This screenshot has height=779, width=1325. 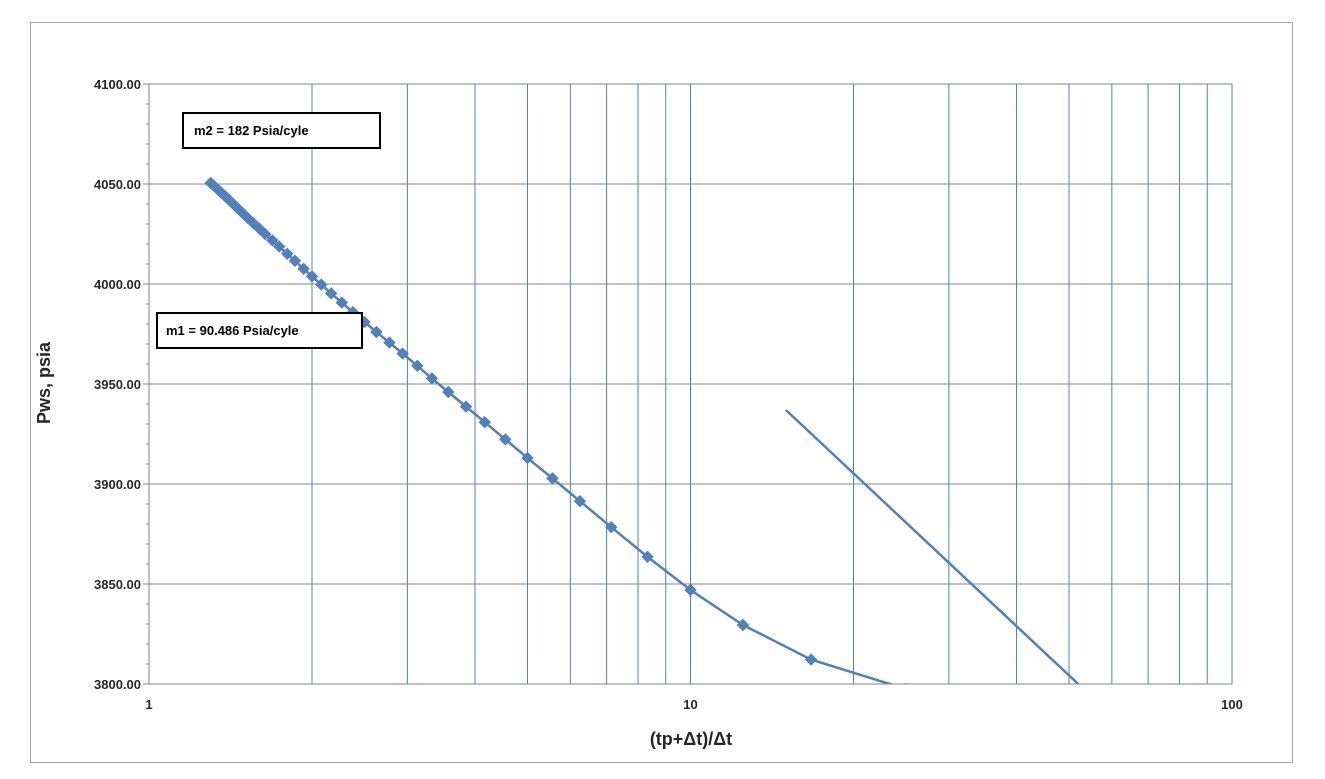 What do you see at coordinates (148, 704) in the screenshot?
I see `x-tick-label: 1` at bounding box center [148, 704].